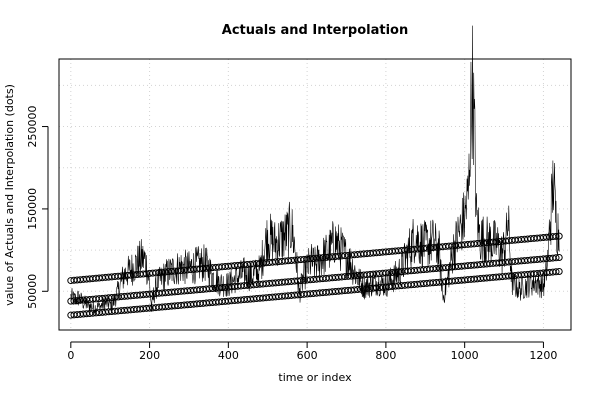 This screenshot has height=400, width=600. What do you see at coordinates (465, 355) in the screenshot?
I see `x-tick-label: 1000` at bounding box center [465, 355].